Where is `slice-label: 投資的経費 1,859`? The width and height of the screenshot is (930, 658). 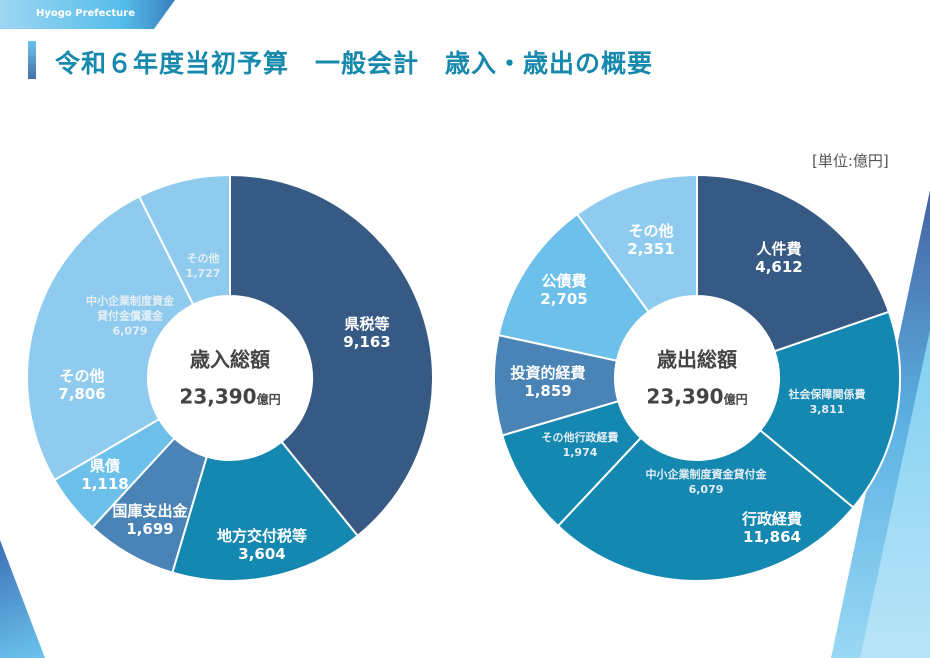
slice-label: 投資的経費 1,859 is located at coordinates (548, 382).